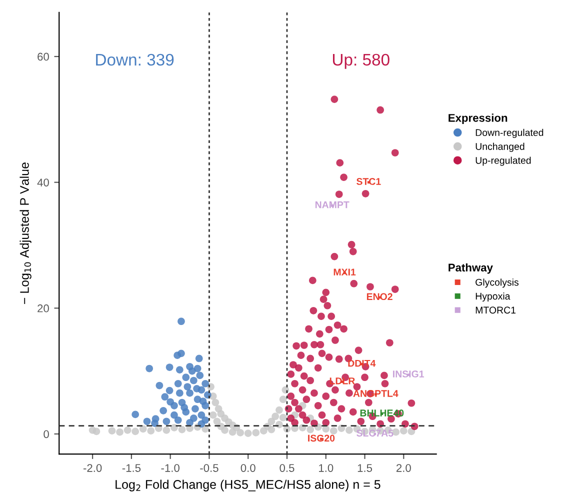 This screenshot has height=499, width=563. I want to click on x-tick-label: -1.5, so click(131, 468).